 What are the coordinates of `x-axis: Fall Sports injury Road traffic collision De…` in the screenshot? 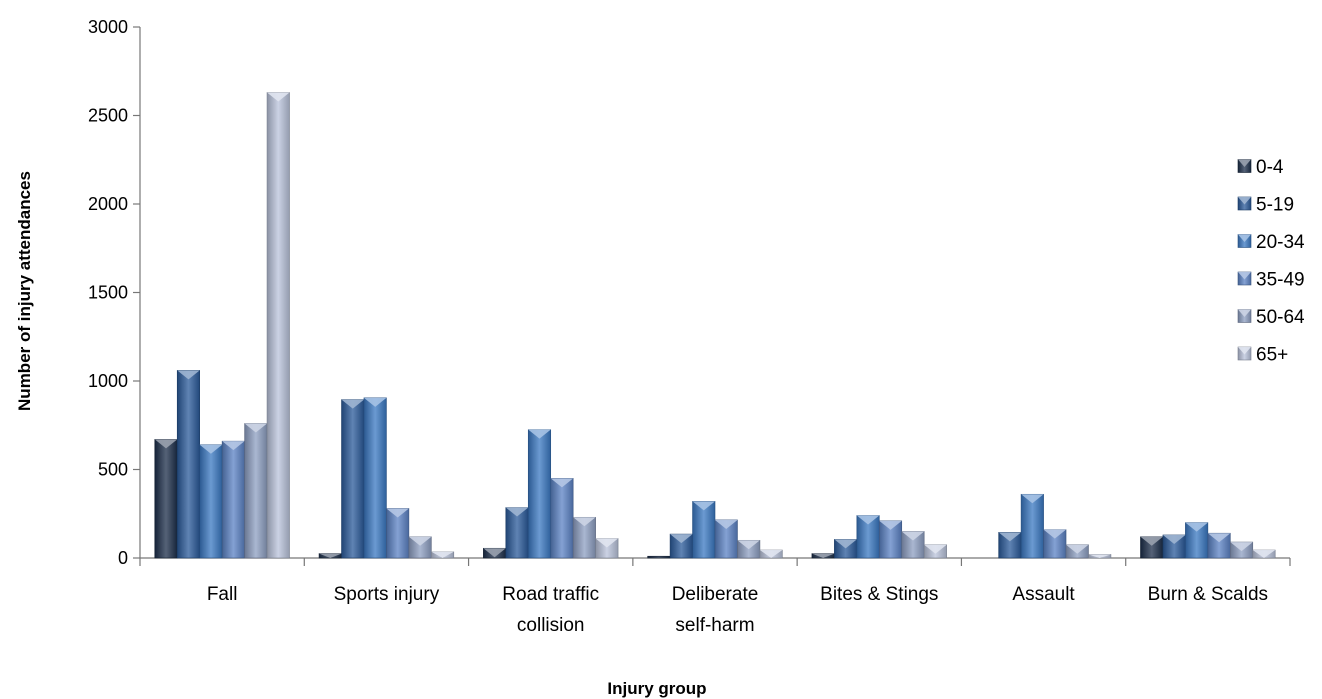 It's located at (715, 596).